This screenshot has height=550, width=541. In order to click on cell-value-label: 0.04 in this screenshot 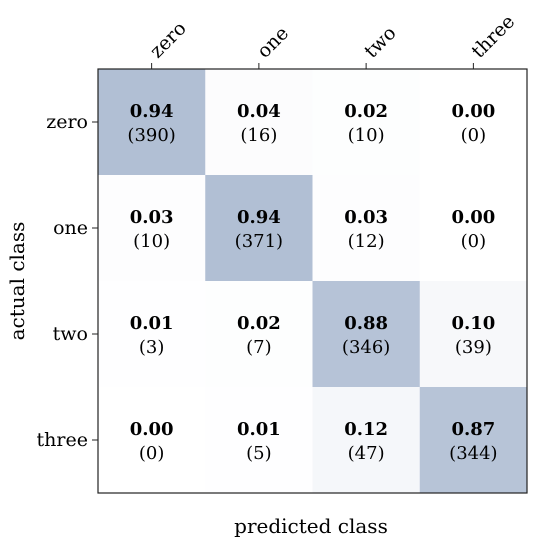, I will do `click(259, 111)`.